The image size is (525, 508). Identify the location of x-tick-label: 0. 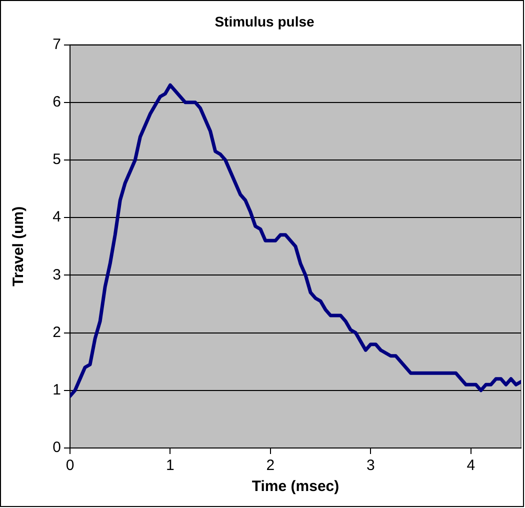
(70, 465).